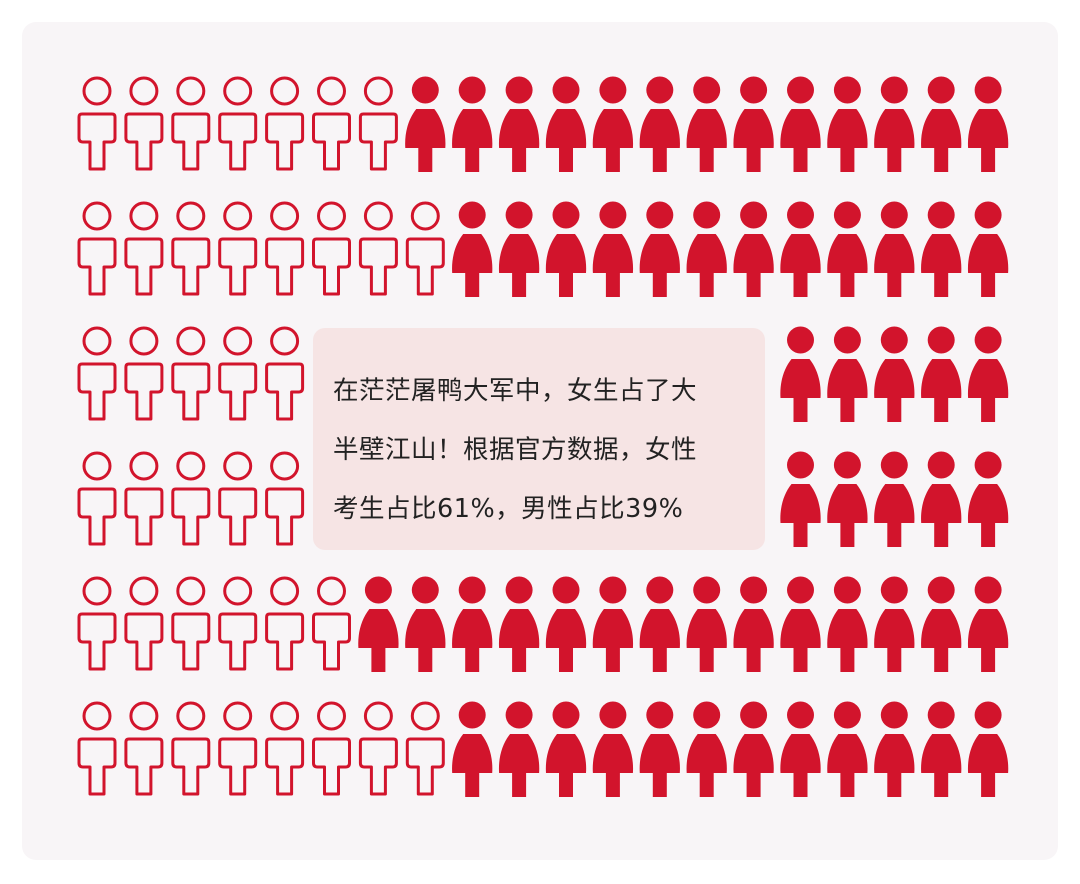  I want to click on annotation-line: 半壁江山！根据官方数据，女性, so click(515, 450).